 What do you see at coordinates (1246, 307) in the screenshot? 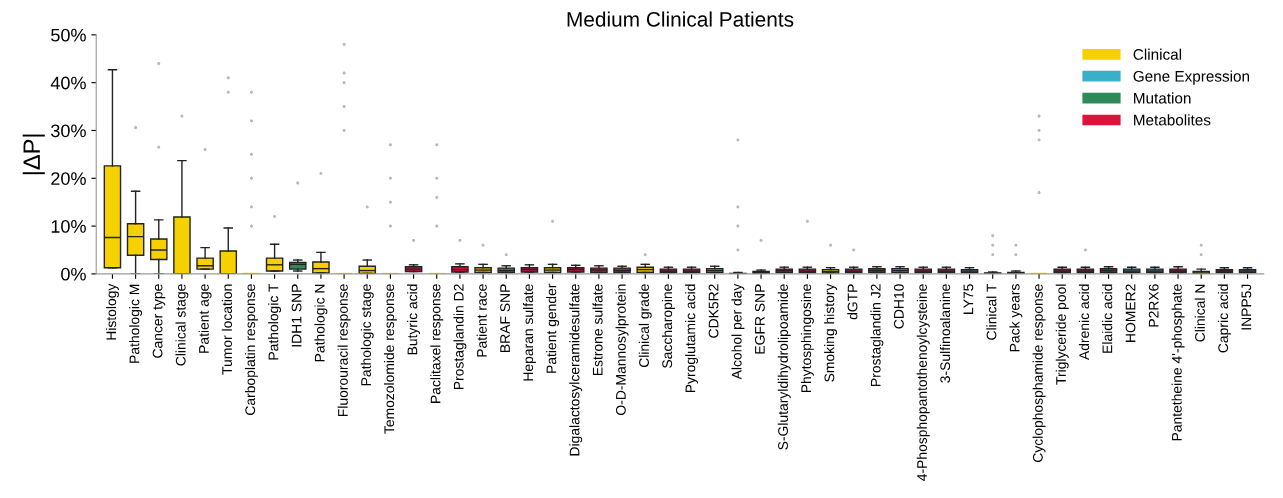
I see `x-tick-label: INPP5J` at bounding box center [1246, 307].